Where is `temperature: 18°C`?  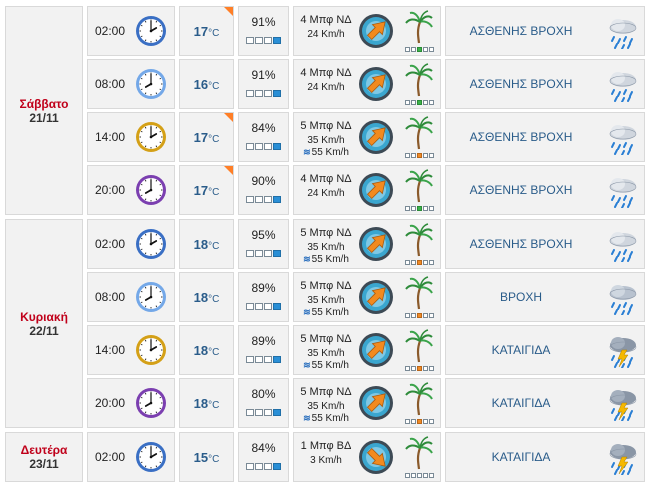 temperature: 18°C is located at coordinates (206, 297).